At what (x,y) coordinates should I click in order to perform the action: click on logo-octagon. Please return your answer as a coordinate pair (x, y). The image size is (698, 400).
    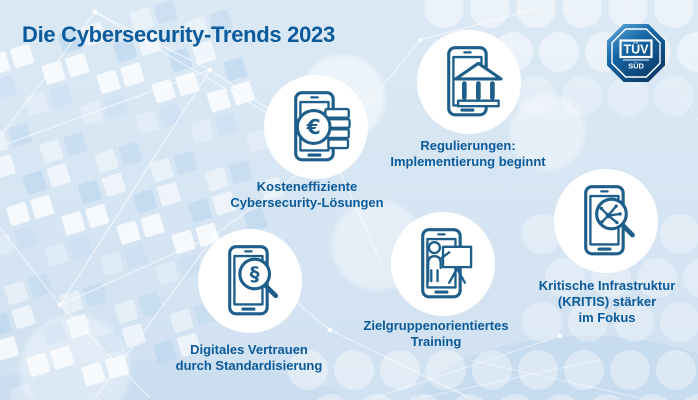
    Looking at the image, I should click on (636, 53).